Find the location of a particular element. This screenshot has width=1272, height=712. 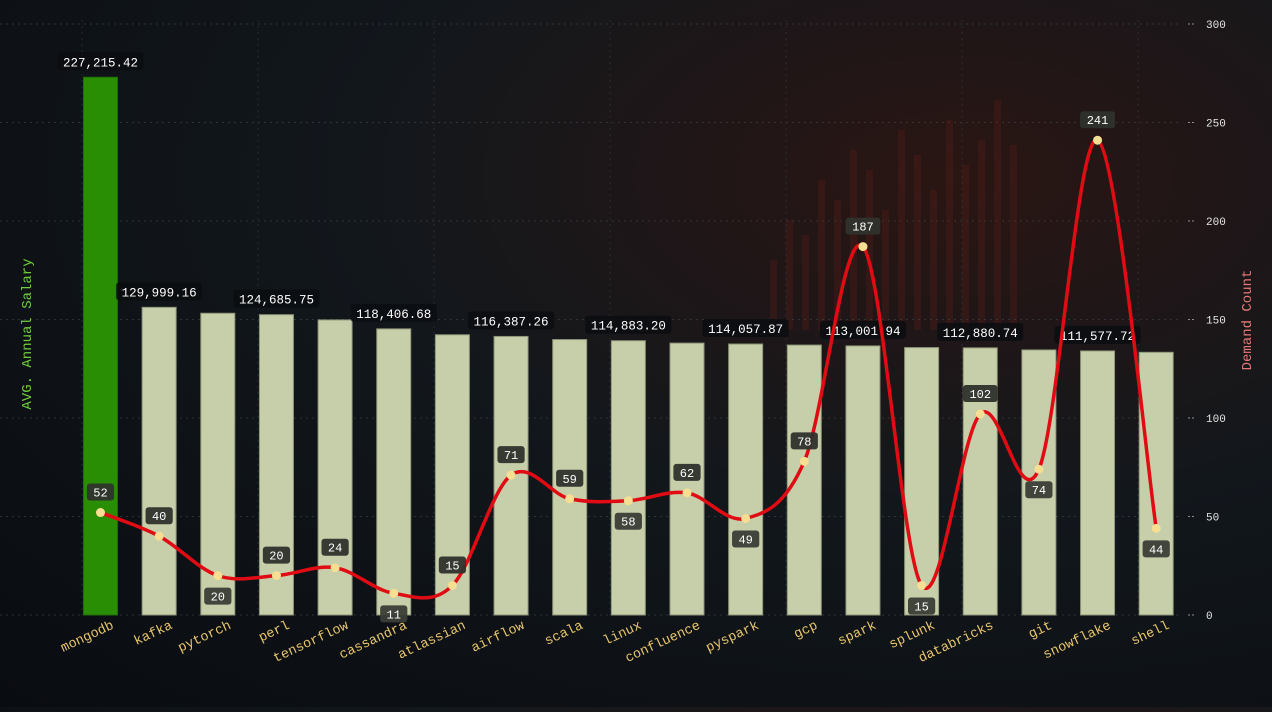

bar-splunk is located at coordinates (922, 481).